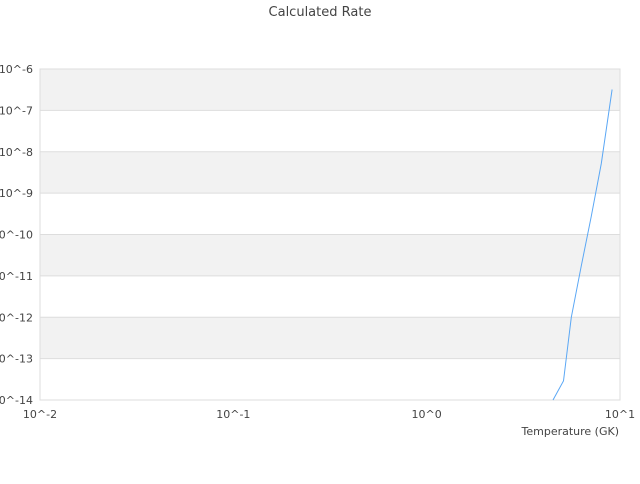 The width and height of the screenshot is (640, 484). I want to click on x-tick-label: 10^0, so click(427, 414).